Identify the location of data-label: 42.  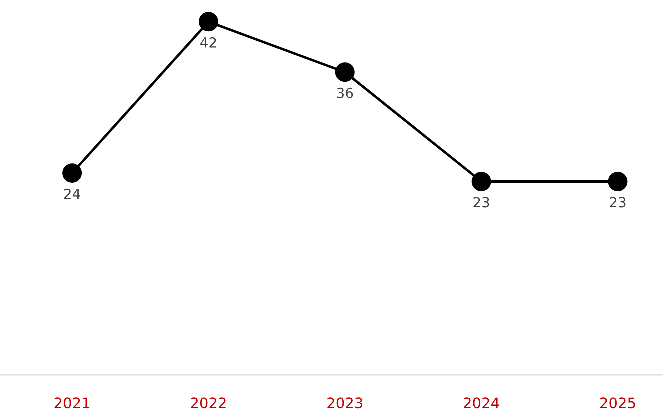
(208, 42).